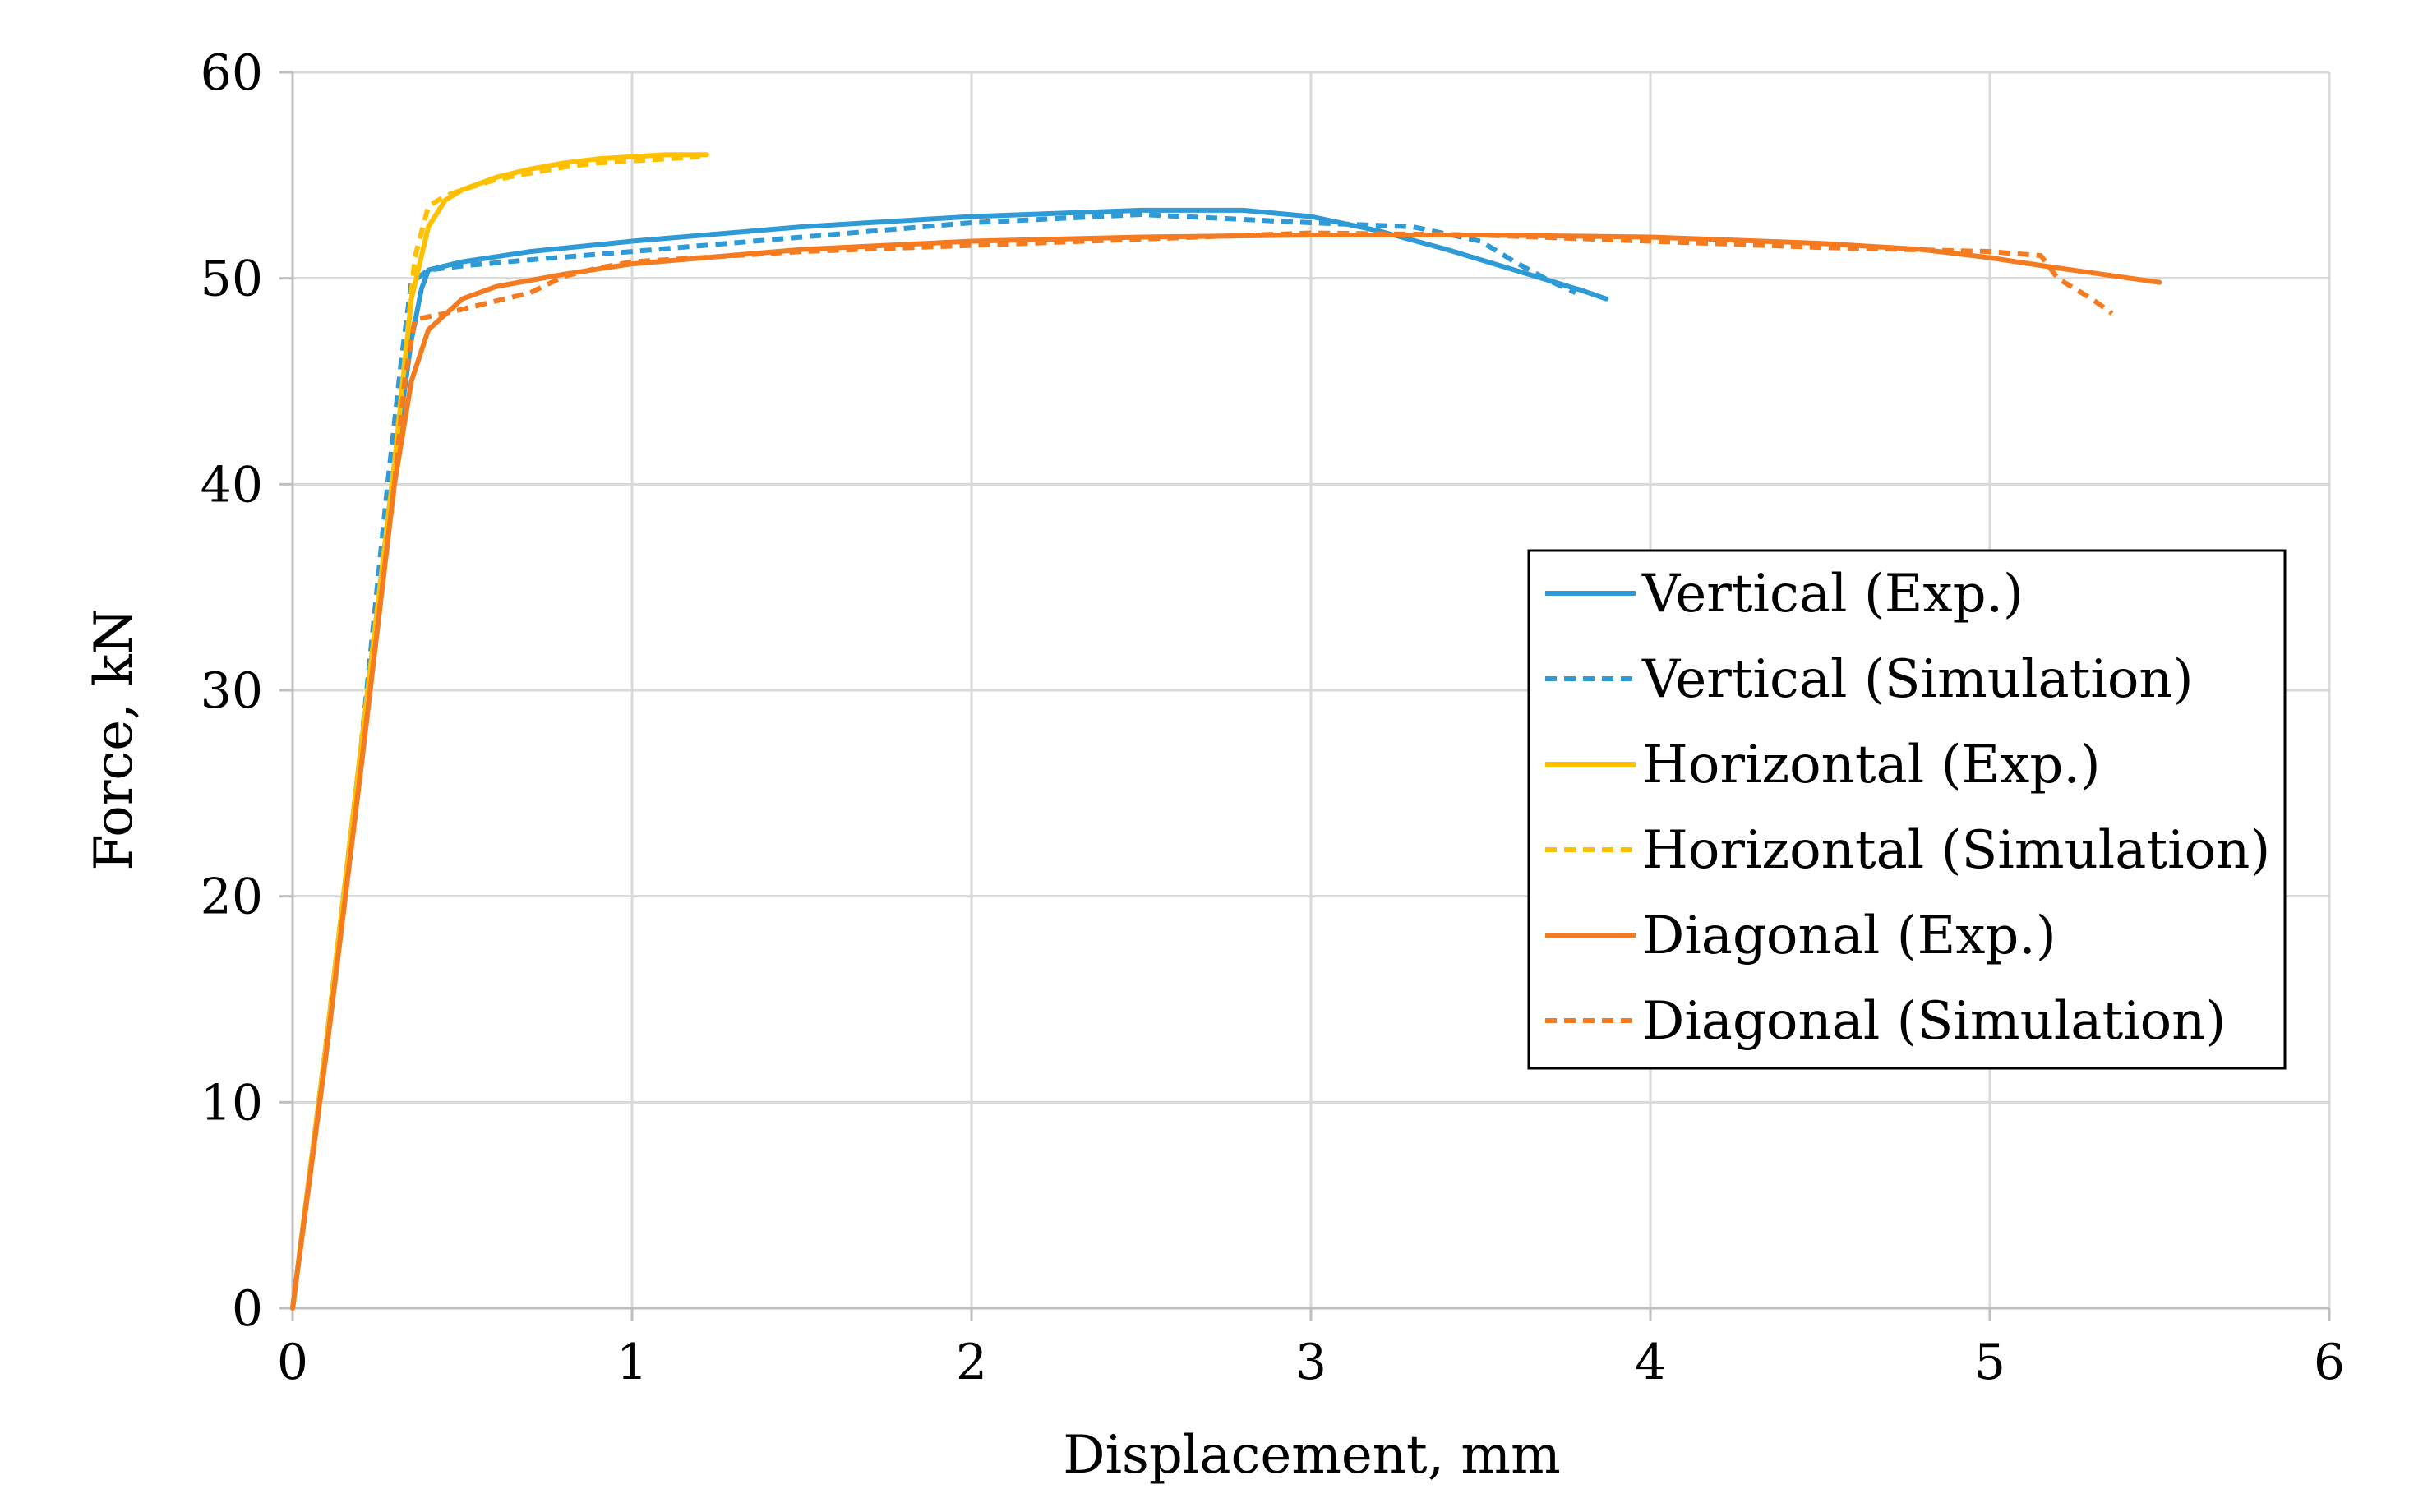 The image size is (2423, 1512). I want to click on x-axis-title: Displacement, mm, so click(1312, 1456).